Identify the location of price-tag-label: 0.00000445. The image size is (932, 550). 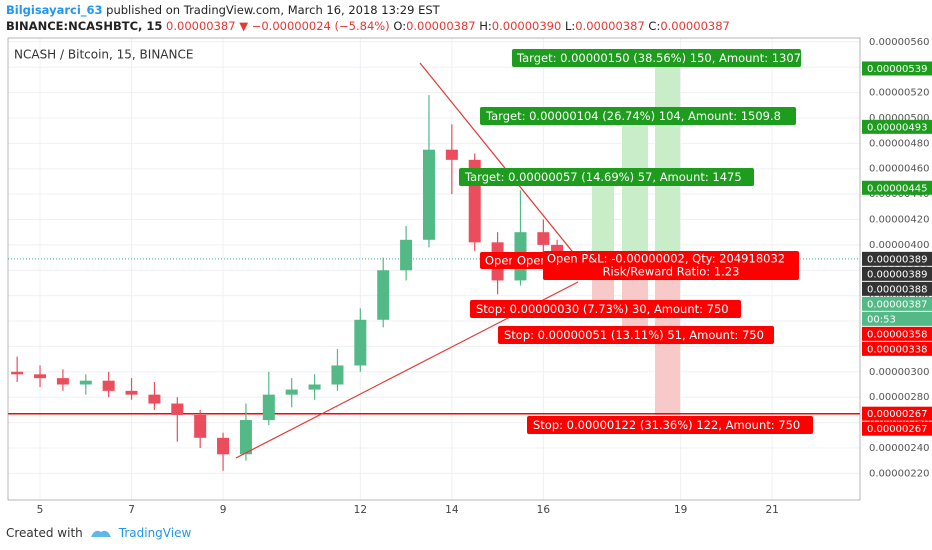
(897, 188).